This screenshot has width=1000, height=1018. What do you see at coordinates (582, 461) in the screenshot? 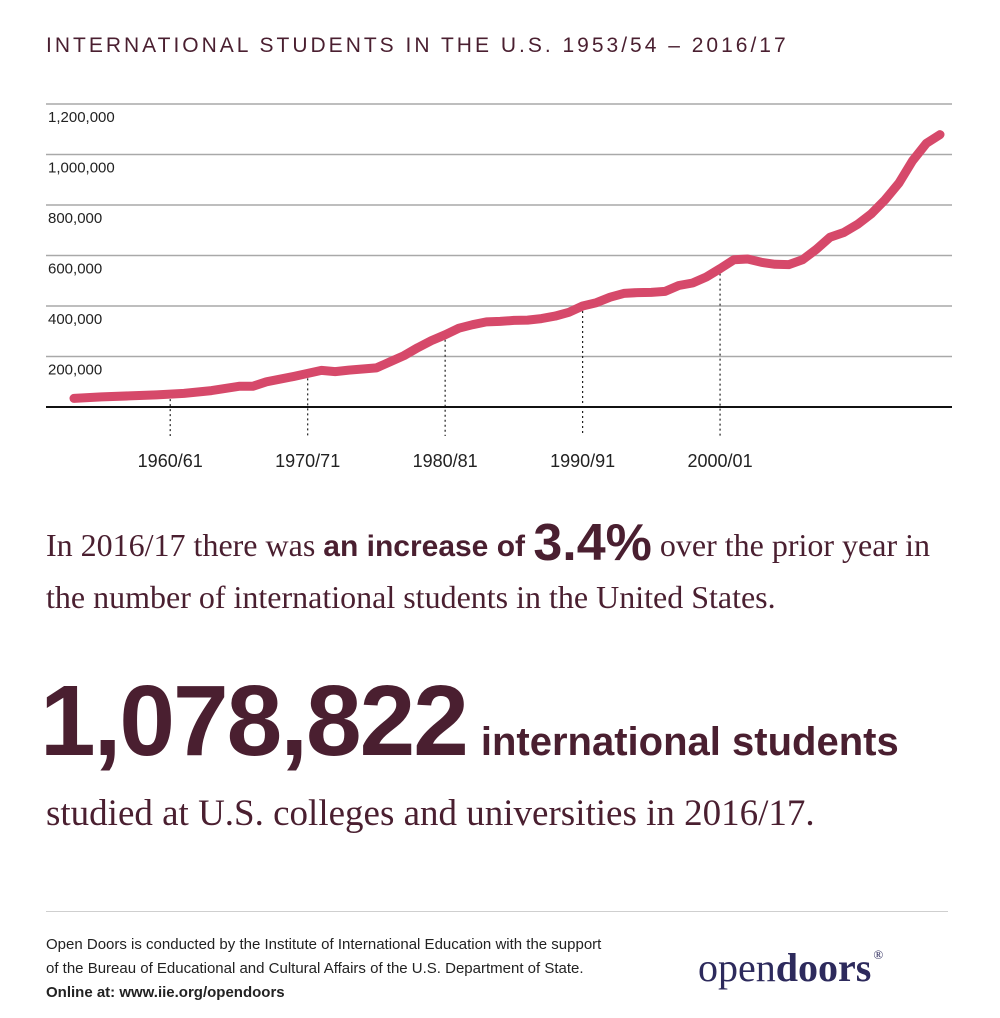
I see `x-tick-label: 1990/91` at bounding box center [582, 461].